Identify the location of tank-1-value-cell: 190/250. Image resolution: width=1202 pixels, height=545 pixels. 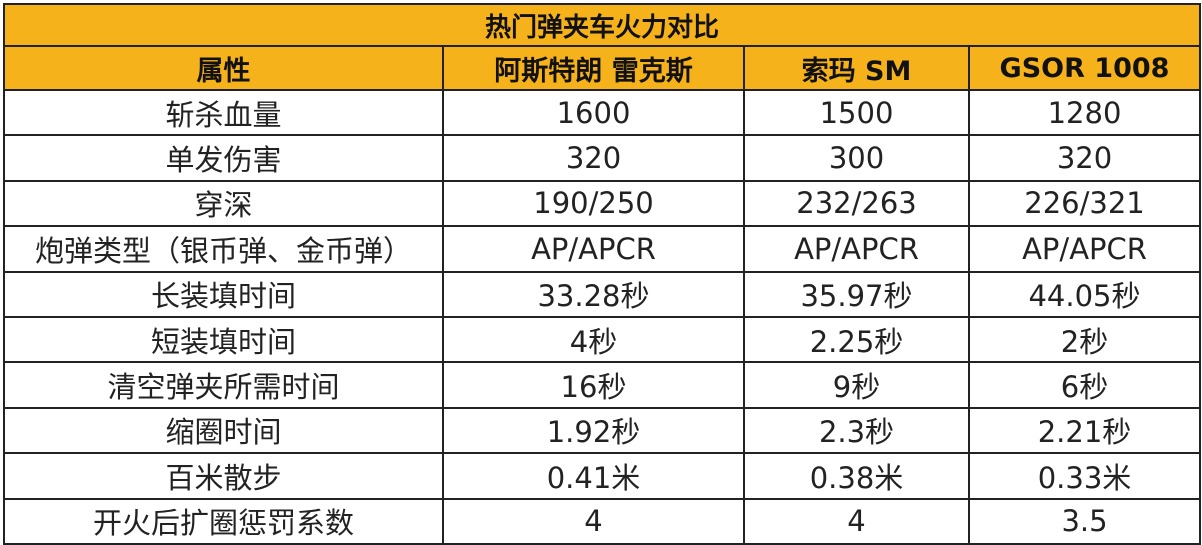
(593, 203).